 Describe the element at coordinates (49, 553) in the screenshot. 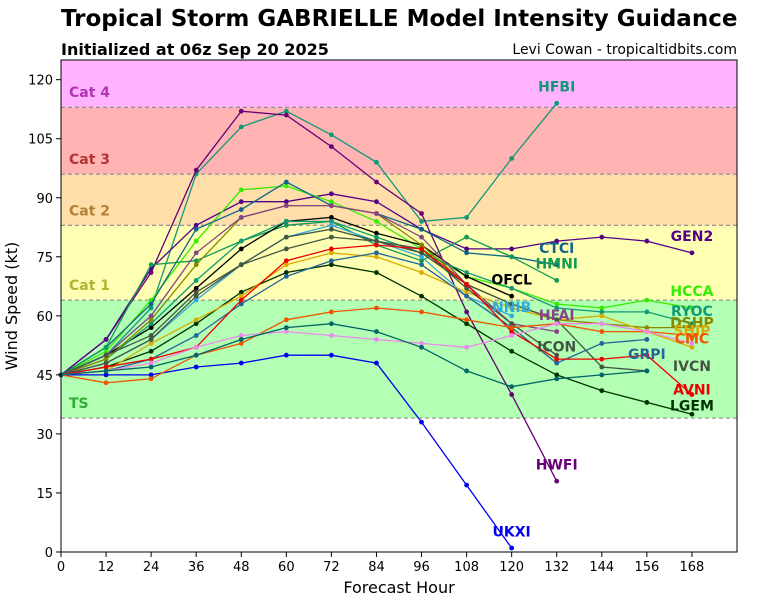

I see `y-tick-label: 0` at that location.